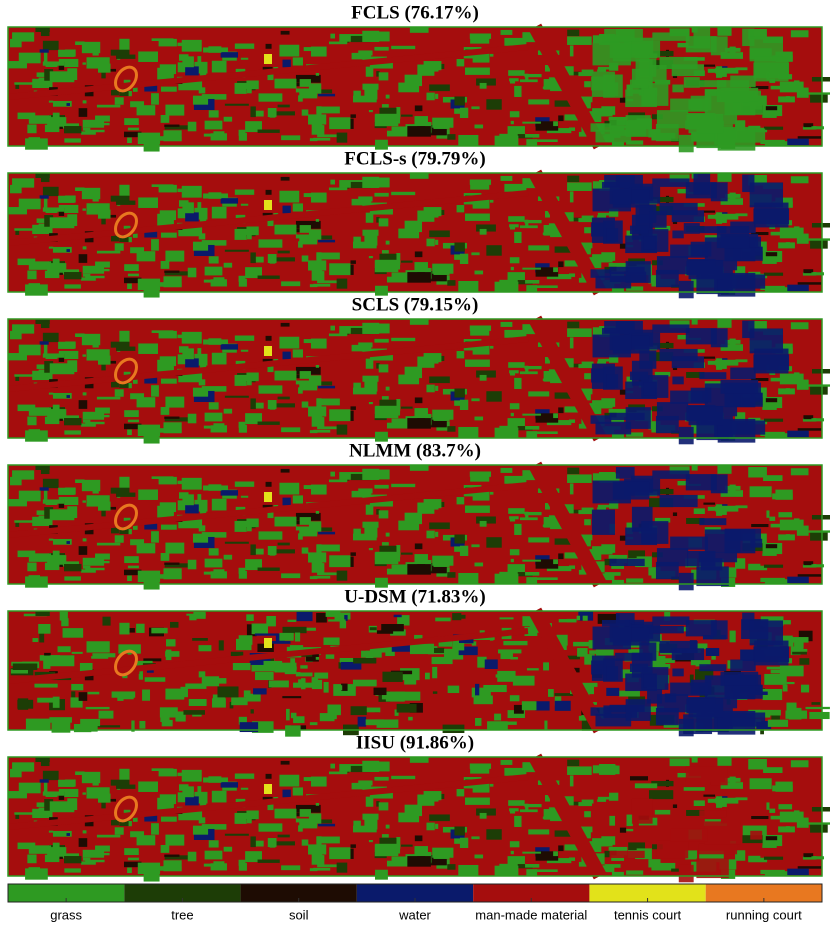  What do you see at coordinates (415, 742) in the screenshot?
I see `panel-title: IISU (91.86%)` at bounding box center [415, 742].